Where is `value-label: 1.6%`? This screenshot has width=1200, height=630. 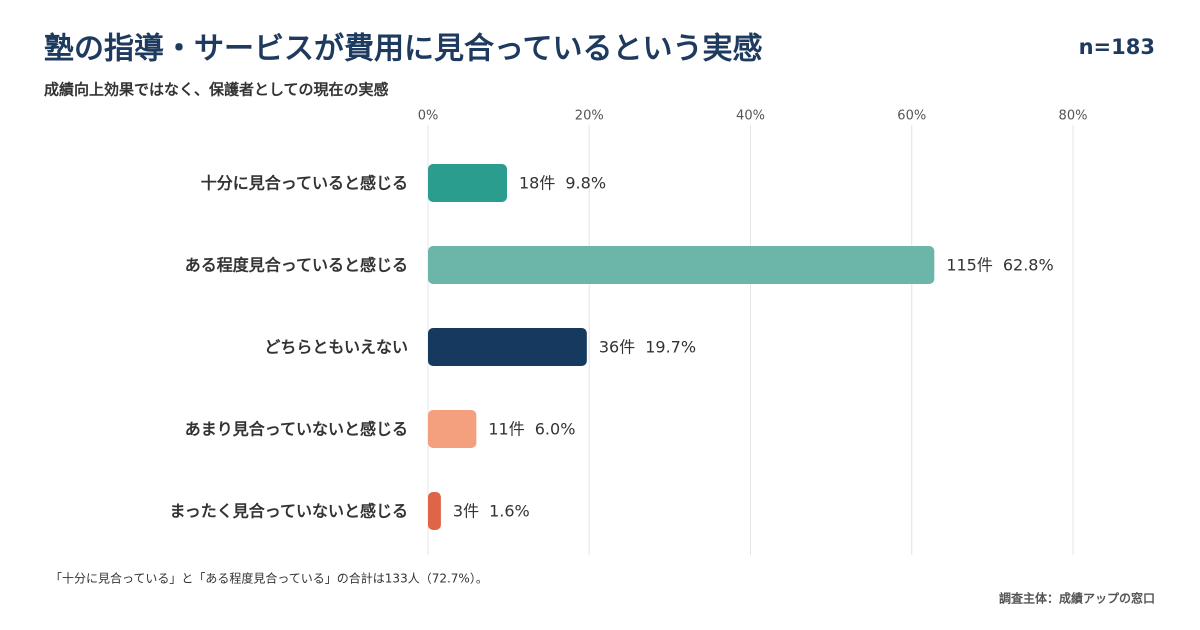
value-label: 1.6% is located at coordinates (509, 511).